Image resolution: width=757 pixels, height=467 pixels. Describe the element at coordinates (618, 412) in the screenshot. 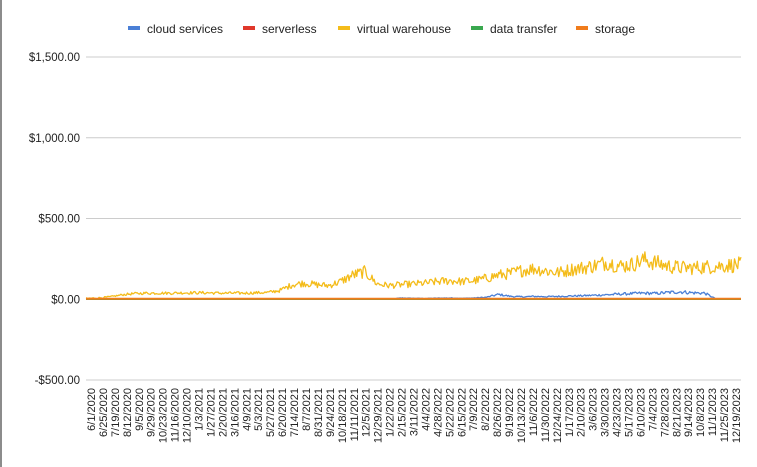

I see `x-tick-label: 4/23/2023` at that location.